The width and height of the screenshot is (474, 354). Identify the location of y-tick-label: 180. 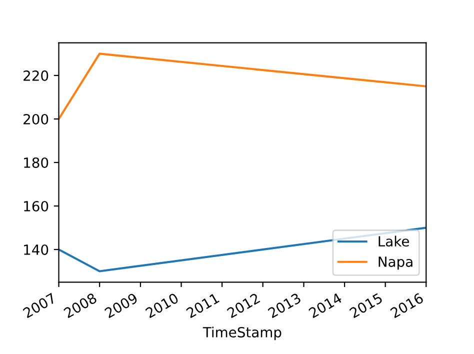
(36, 162).